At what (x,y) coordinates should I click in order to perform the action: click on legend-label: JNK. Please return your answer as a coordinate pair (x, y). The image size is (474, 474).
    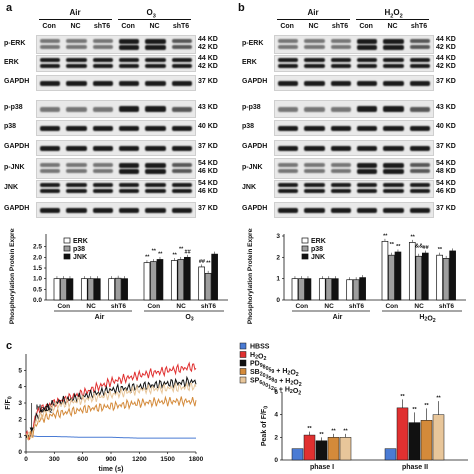
    Looking at the image, I should click on (80, 257).